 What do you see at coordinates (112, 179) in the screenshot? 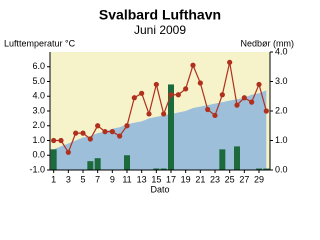
I see `x-tick-label: 9` at bounding box center [112, 179].